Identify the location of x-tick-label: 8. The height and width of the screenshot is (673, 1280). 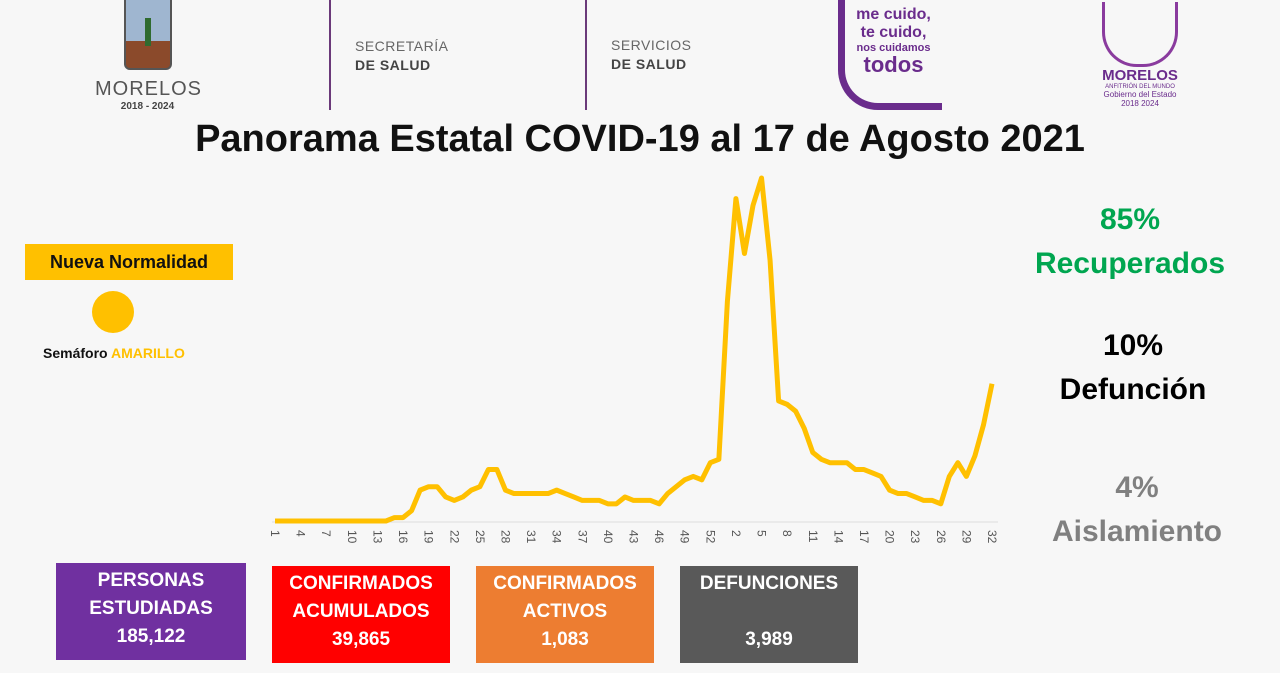
(787, 533).